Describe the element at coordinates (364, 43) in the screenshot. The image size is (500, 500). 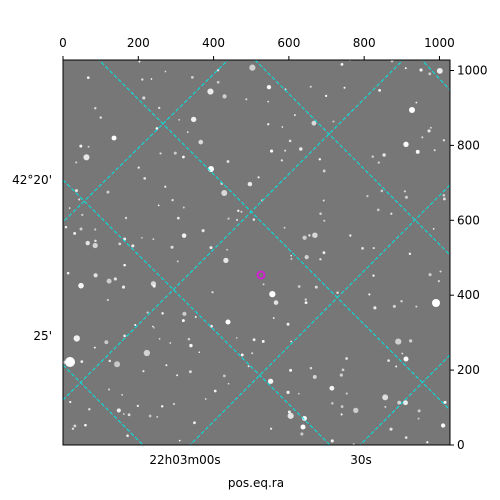
I see `x-tick-label: 800` at that location.